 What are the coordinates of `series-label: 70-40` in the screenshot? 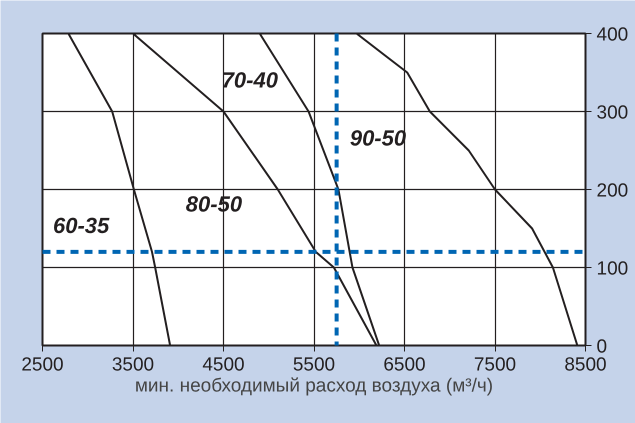 It's located at (250, 80).